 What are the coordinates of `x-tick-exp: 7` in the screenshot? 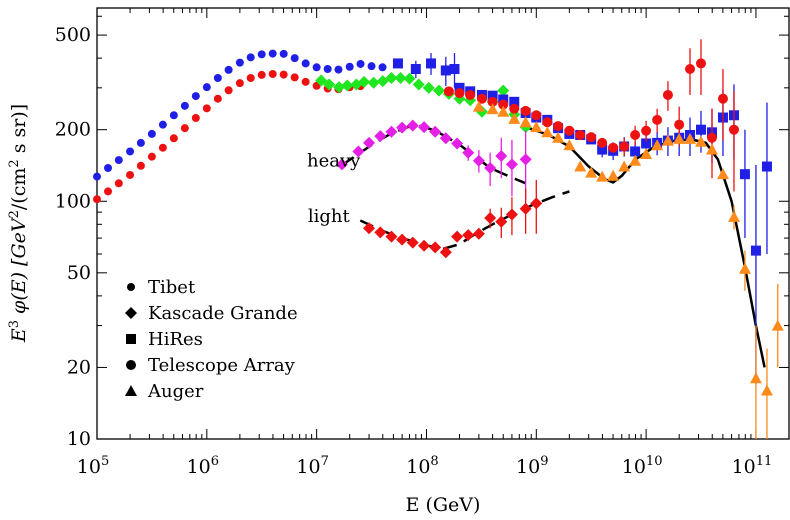 It's located at (325, 461).